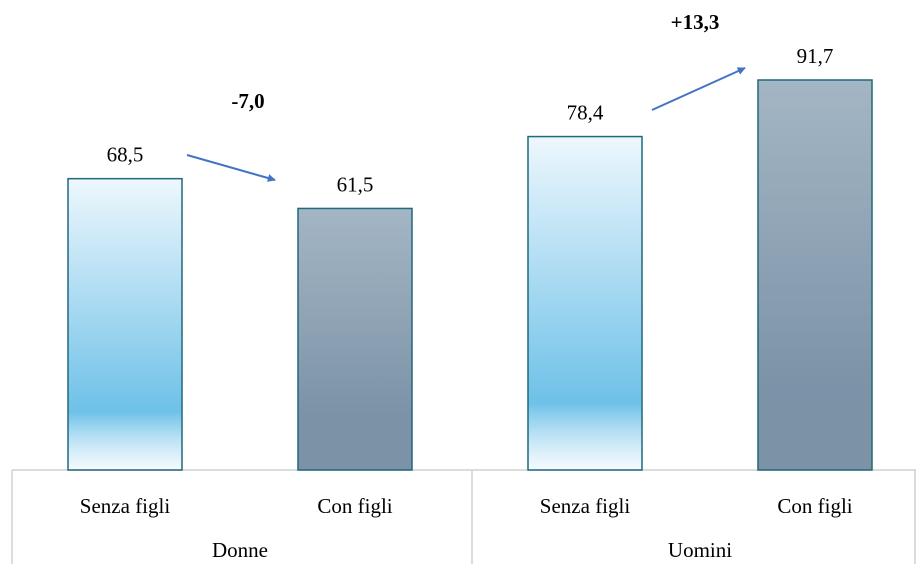  What do you see at coordinates (815, 56) in the screenshot?
I see `data-label: 91,7` at bounding box center [815, 56].